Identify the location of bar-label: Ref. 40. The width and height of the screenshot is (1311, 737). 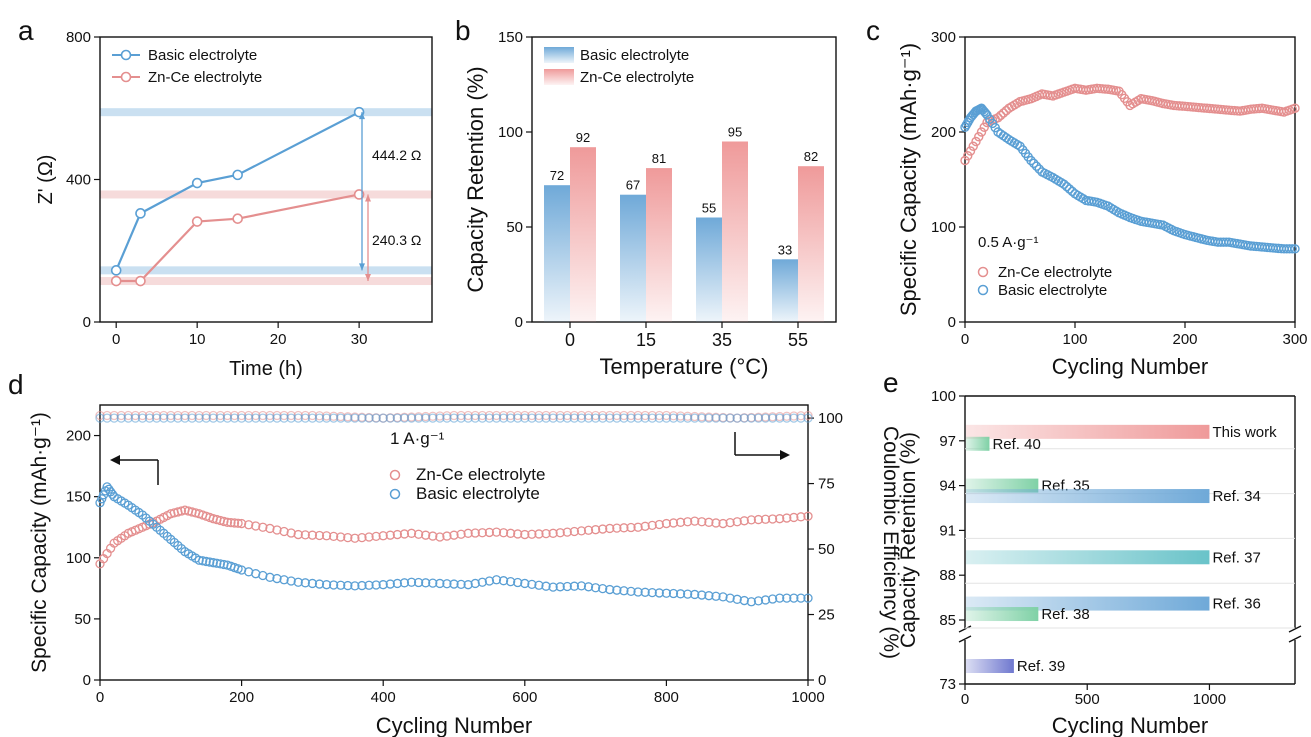
(1016, 444).